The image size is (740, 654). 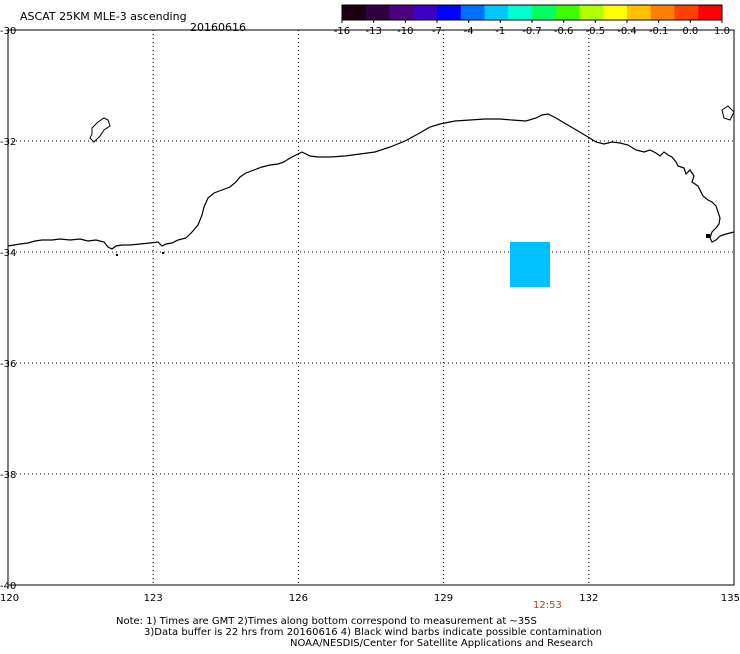 I want to click on product-title: ASCAT 25KM MLE-3 ascending, so click(x=103, y=16).